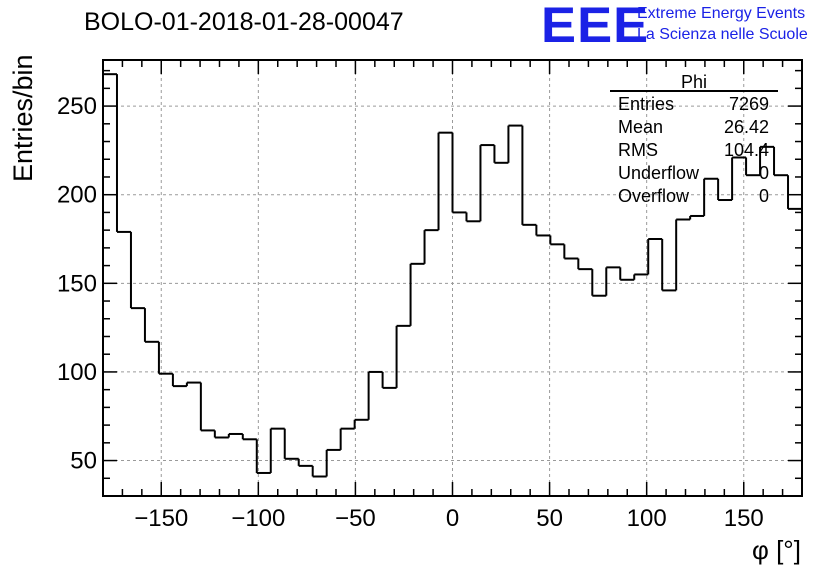 This screenshot has height=572, width=836. I want to click on stats-row-value: 26.42, so click(746, 127).